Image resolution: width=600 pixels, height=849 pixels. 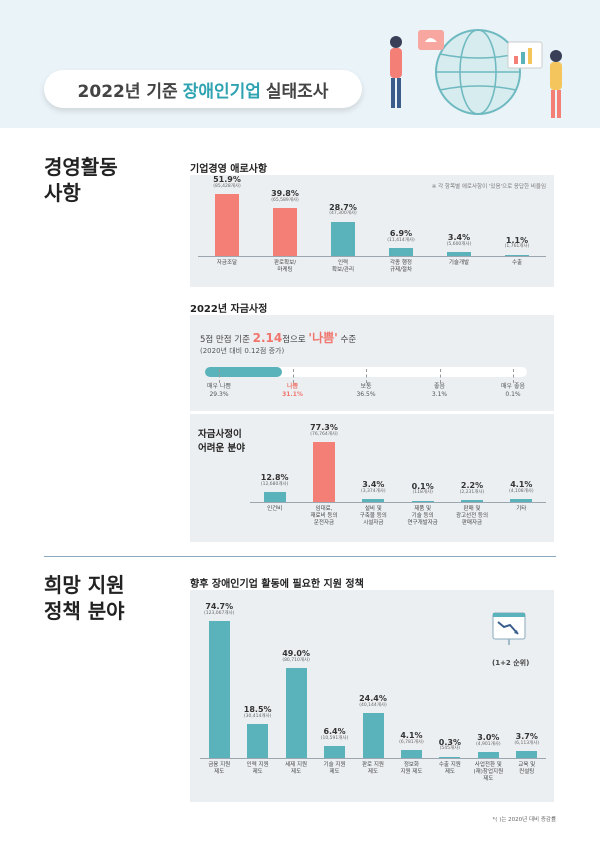 I want to click on difficulties-category-label: 판로확보/ 마케팅, so click(x=285, y=267).